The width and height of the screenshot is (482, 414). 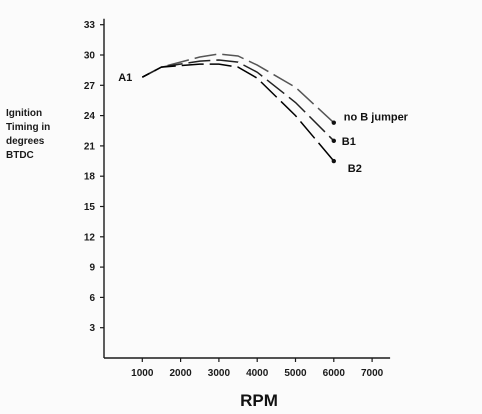 What do you see at coordinates (295, 373) in the screenshot?
I see `x-tick-label-5000: 5000` at bounding box center [295, 373].